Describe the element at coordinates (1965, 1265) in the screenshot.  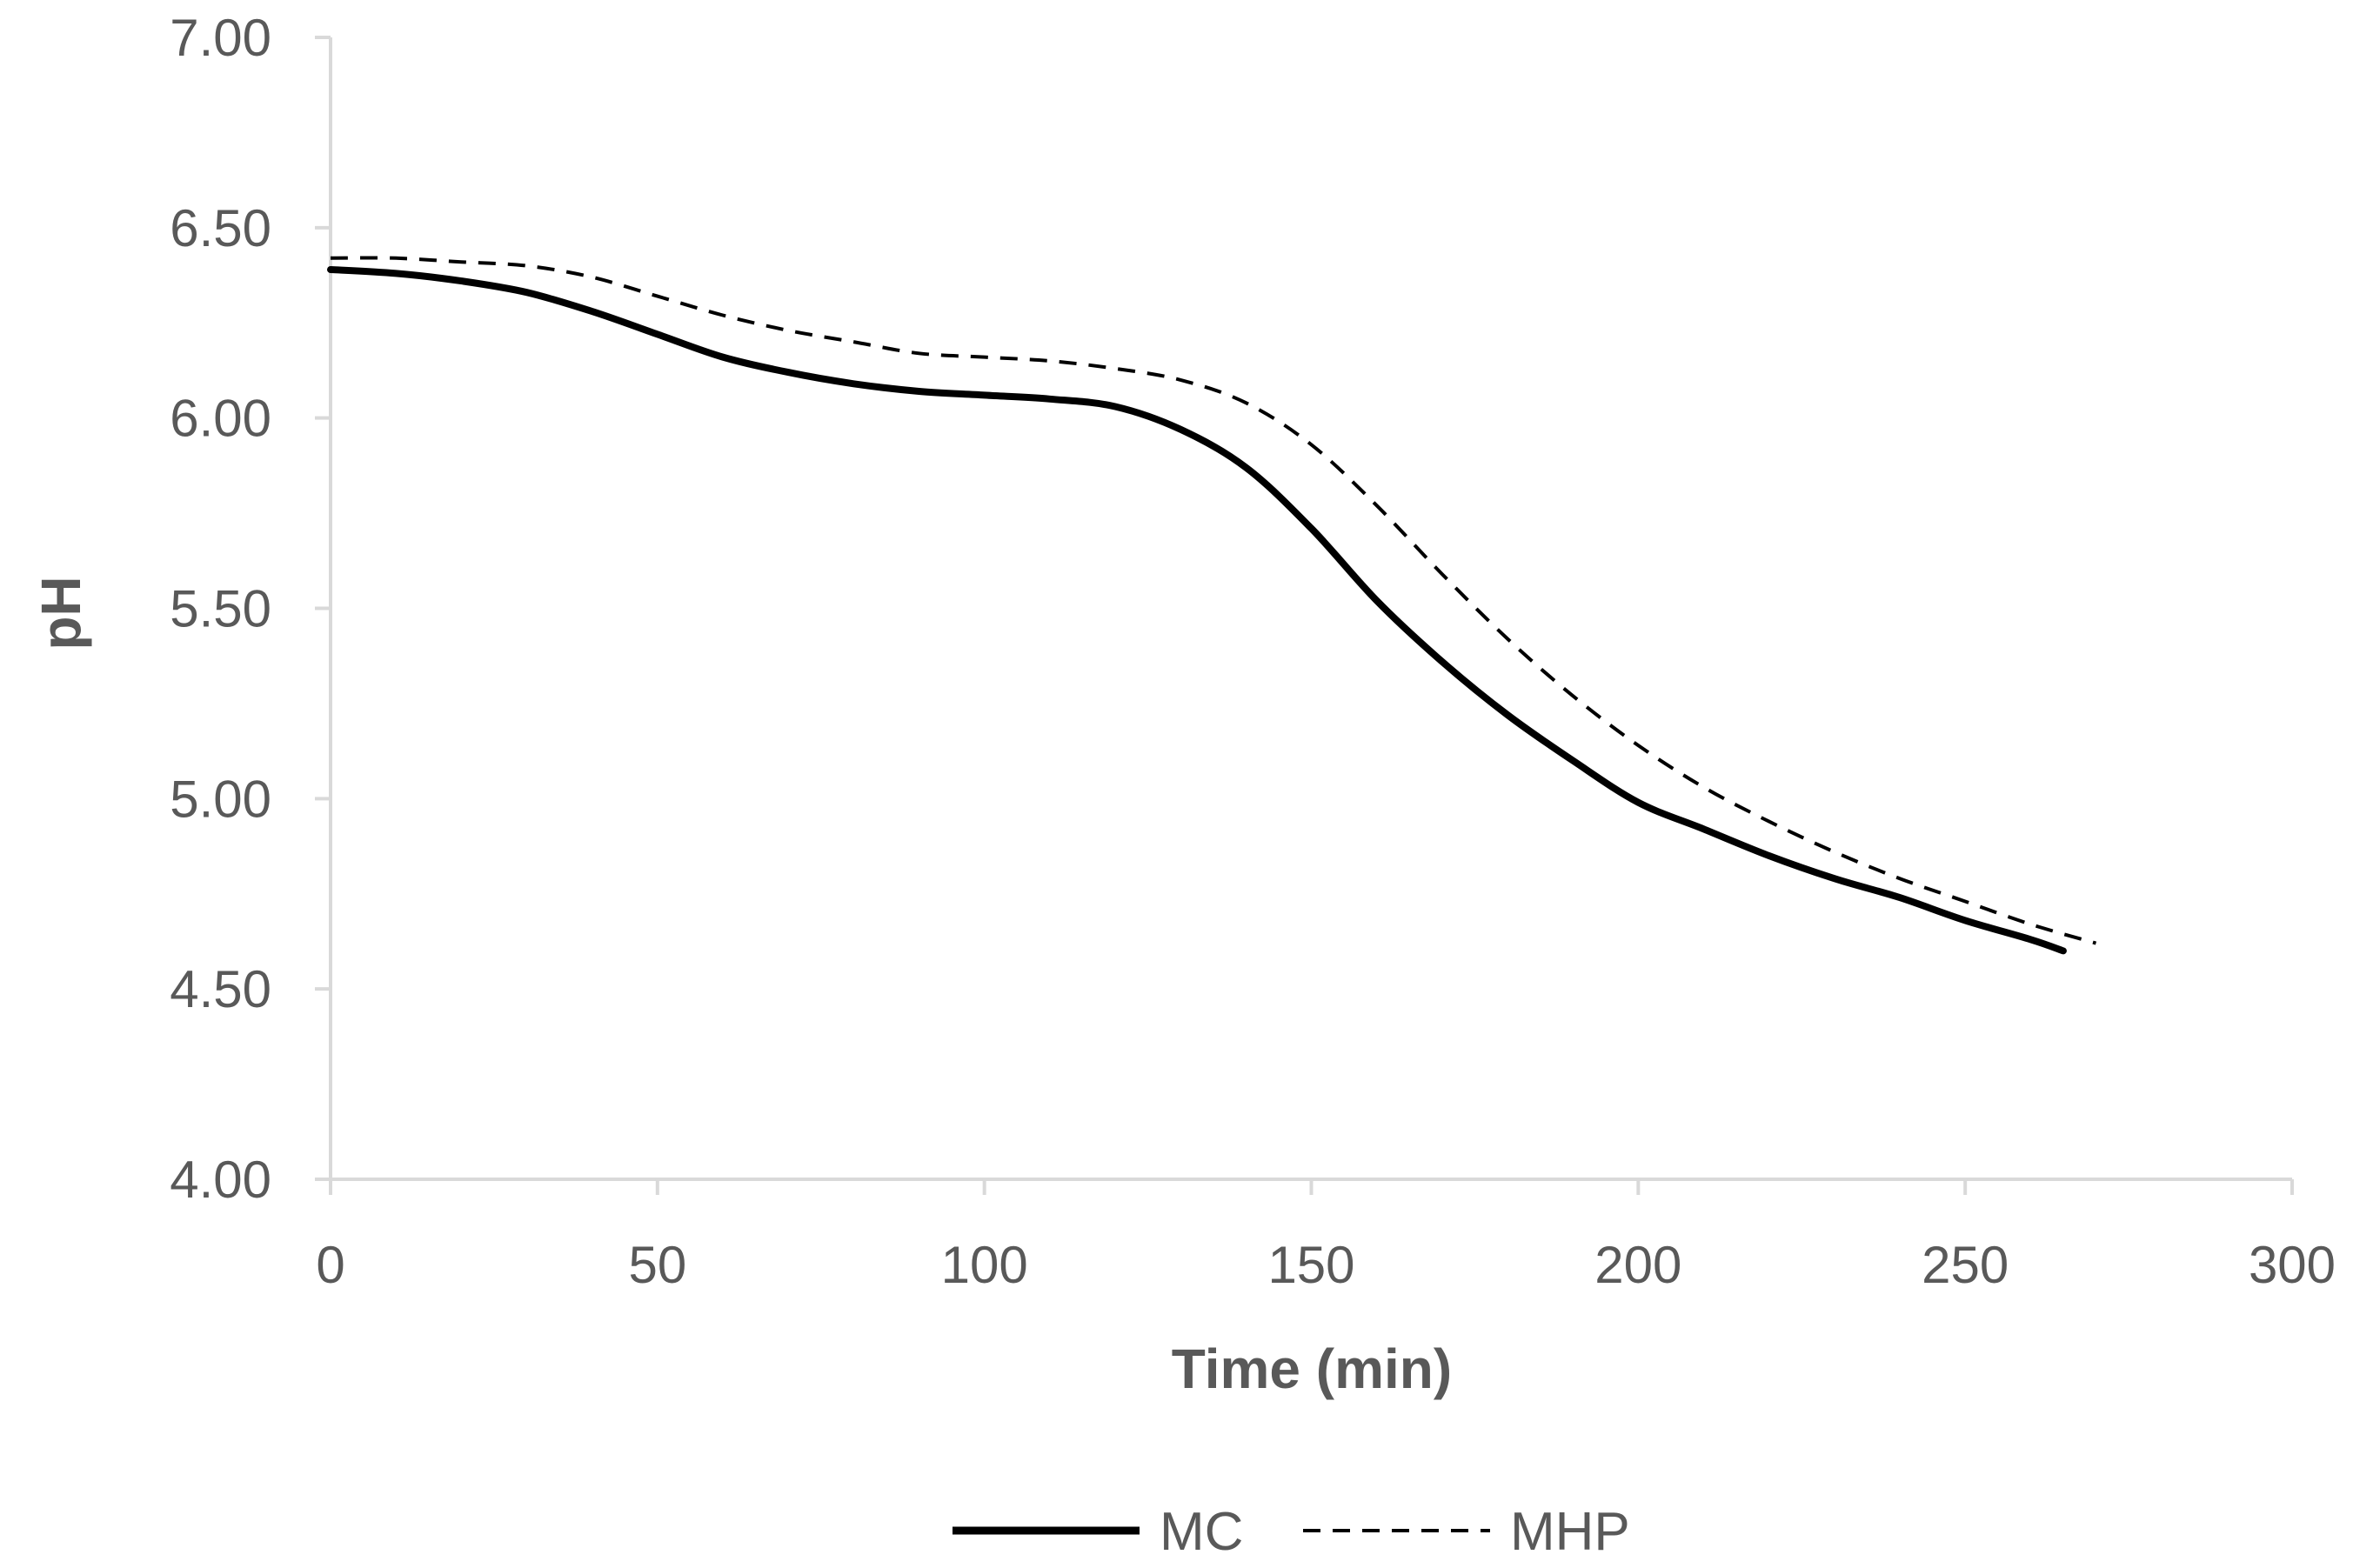
I see `x-tick-label: 250` at that location.